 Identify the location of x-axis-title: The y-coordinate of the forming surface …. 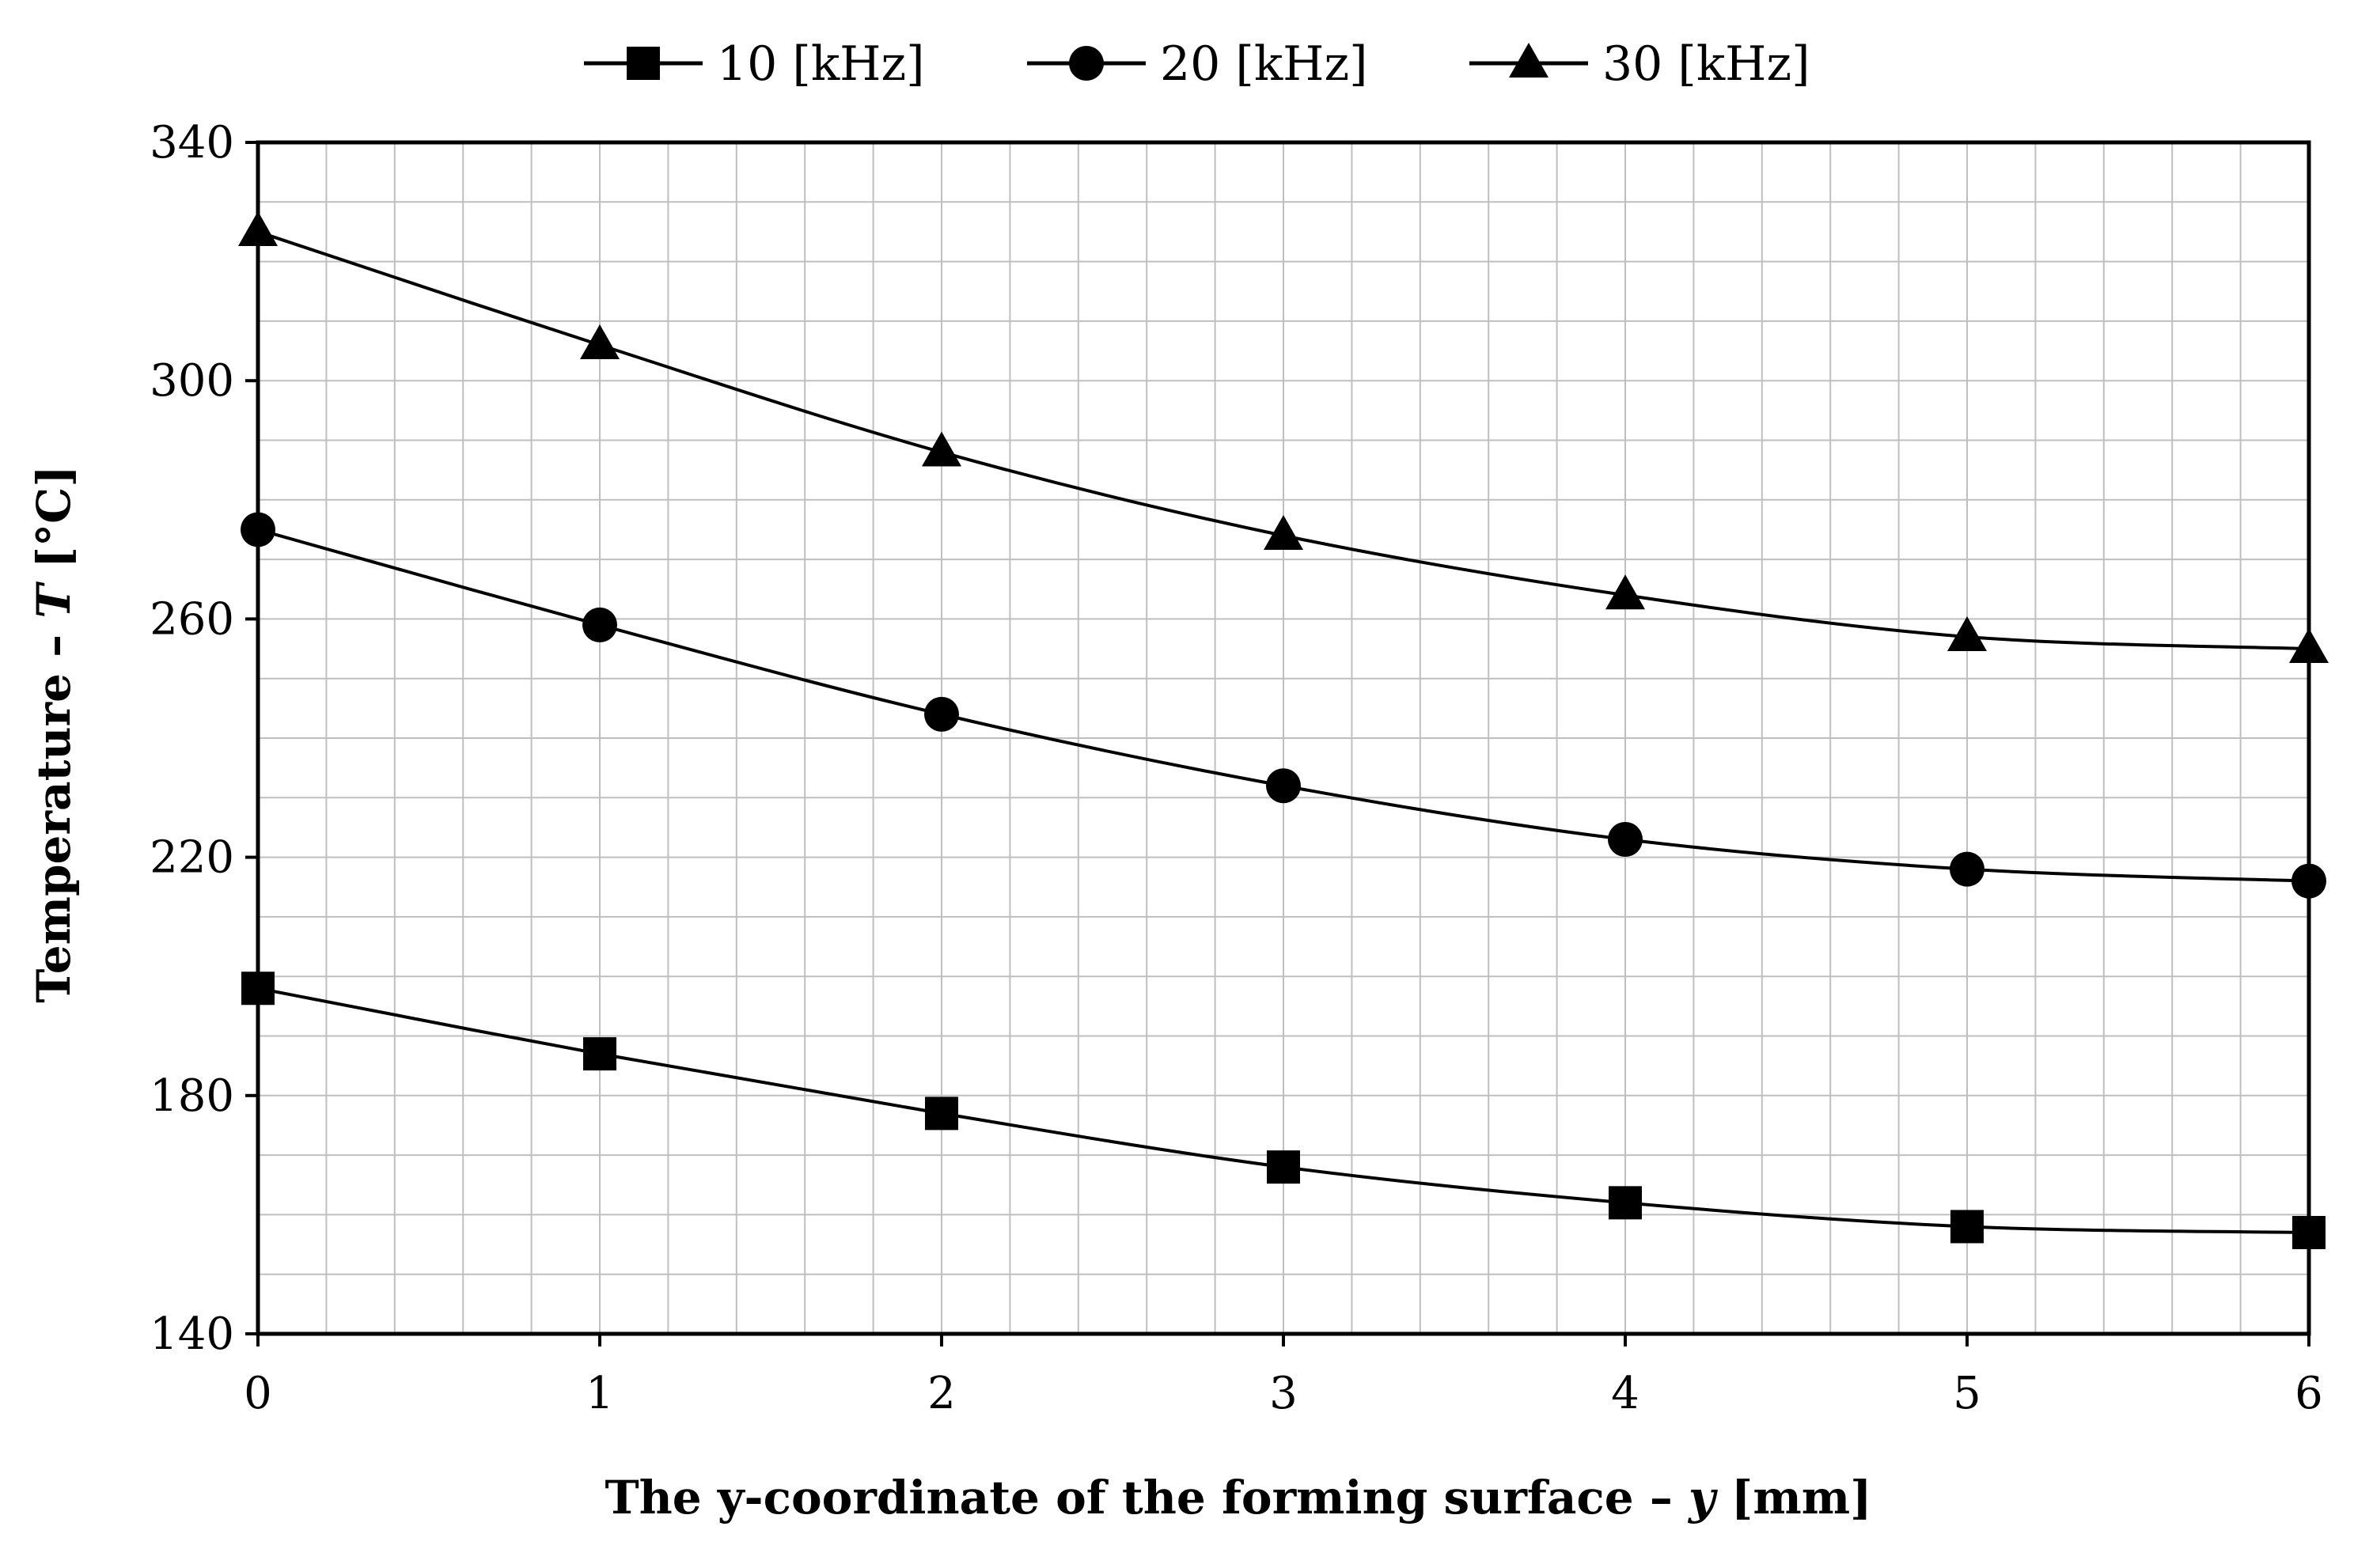
(1238, 1497).